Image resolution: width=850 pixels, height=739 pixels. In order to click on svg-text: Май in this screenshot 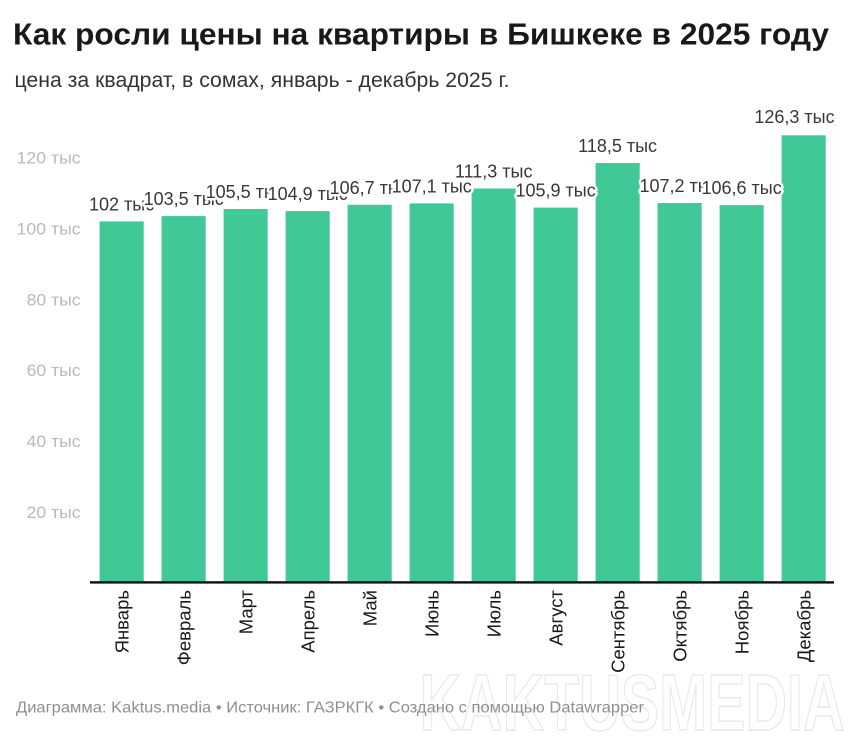, I will do `click(370, 608)`.